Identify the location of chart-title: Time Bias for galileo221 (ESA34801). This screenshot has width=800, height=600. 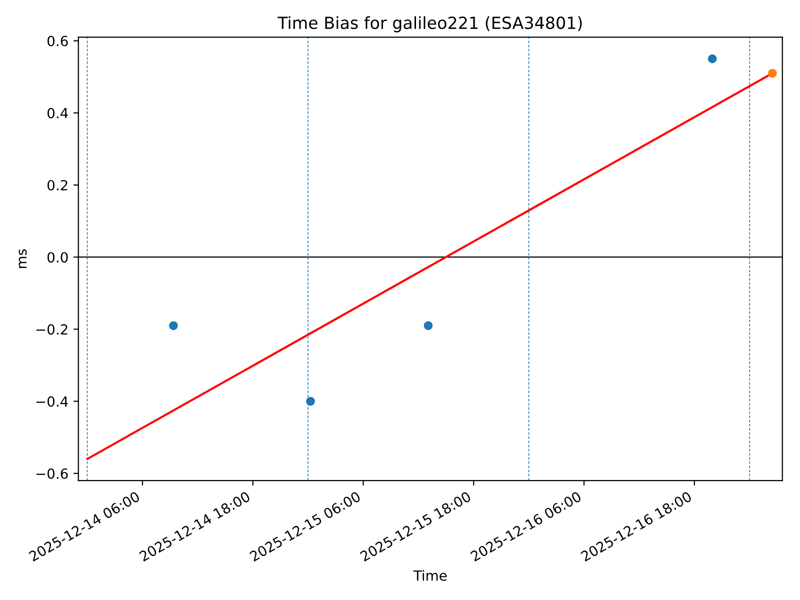
(430, 24).